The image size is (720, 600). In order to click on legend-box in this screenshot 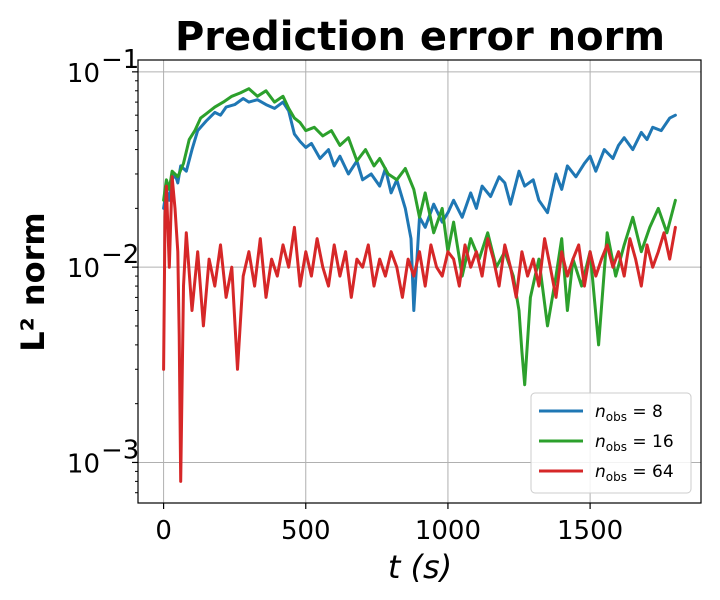, I will do `click(611, 443)`.